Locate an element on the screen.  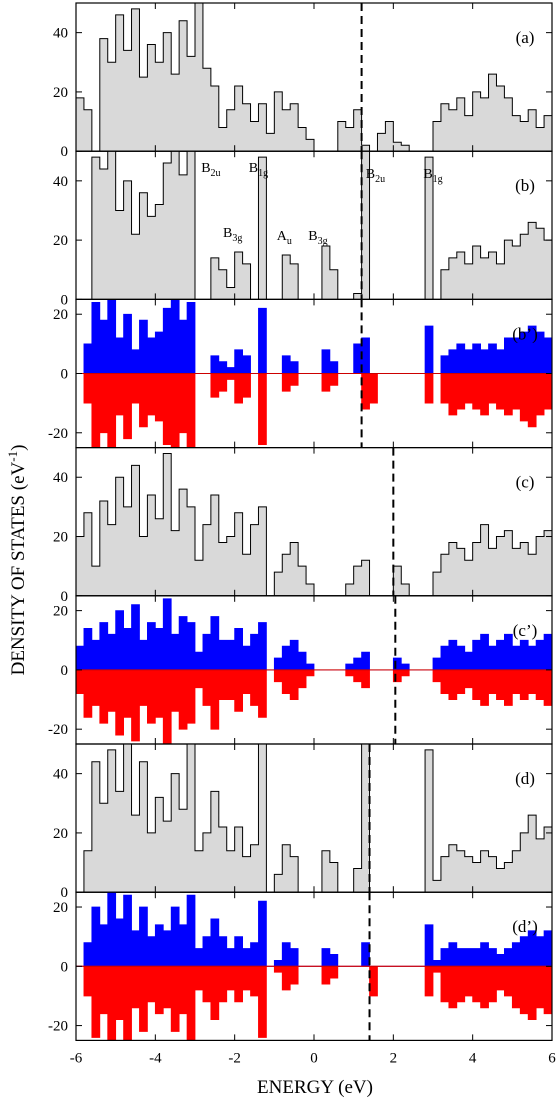
ytick-label-b-0: 0 is located at coordinates (65, 300).